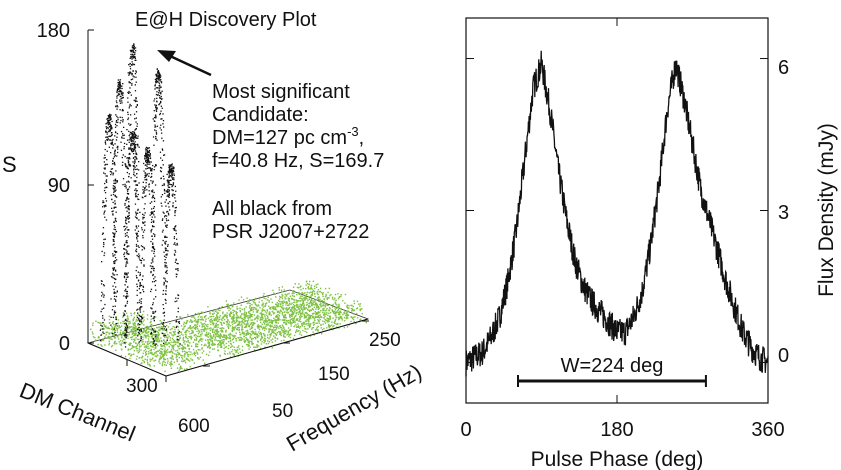  I want to click on width-marker: W=224 deg, so click(612, 371).